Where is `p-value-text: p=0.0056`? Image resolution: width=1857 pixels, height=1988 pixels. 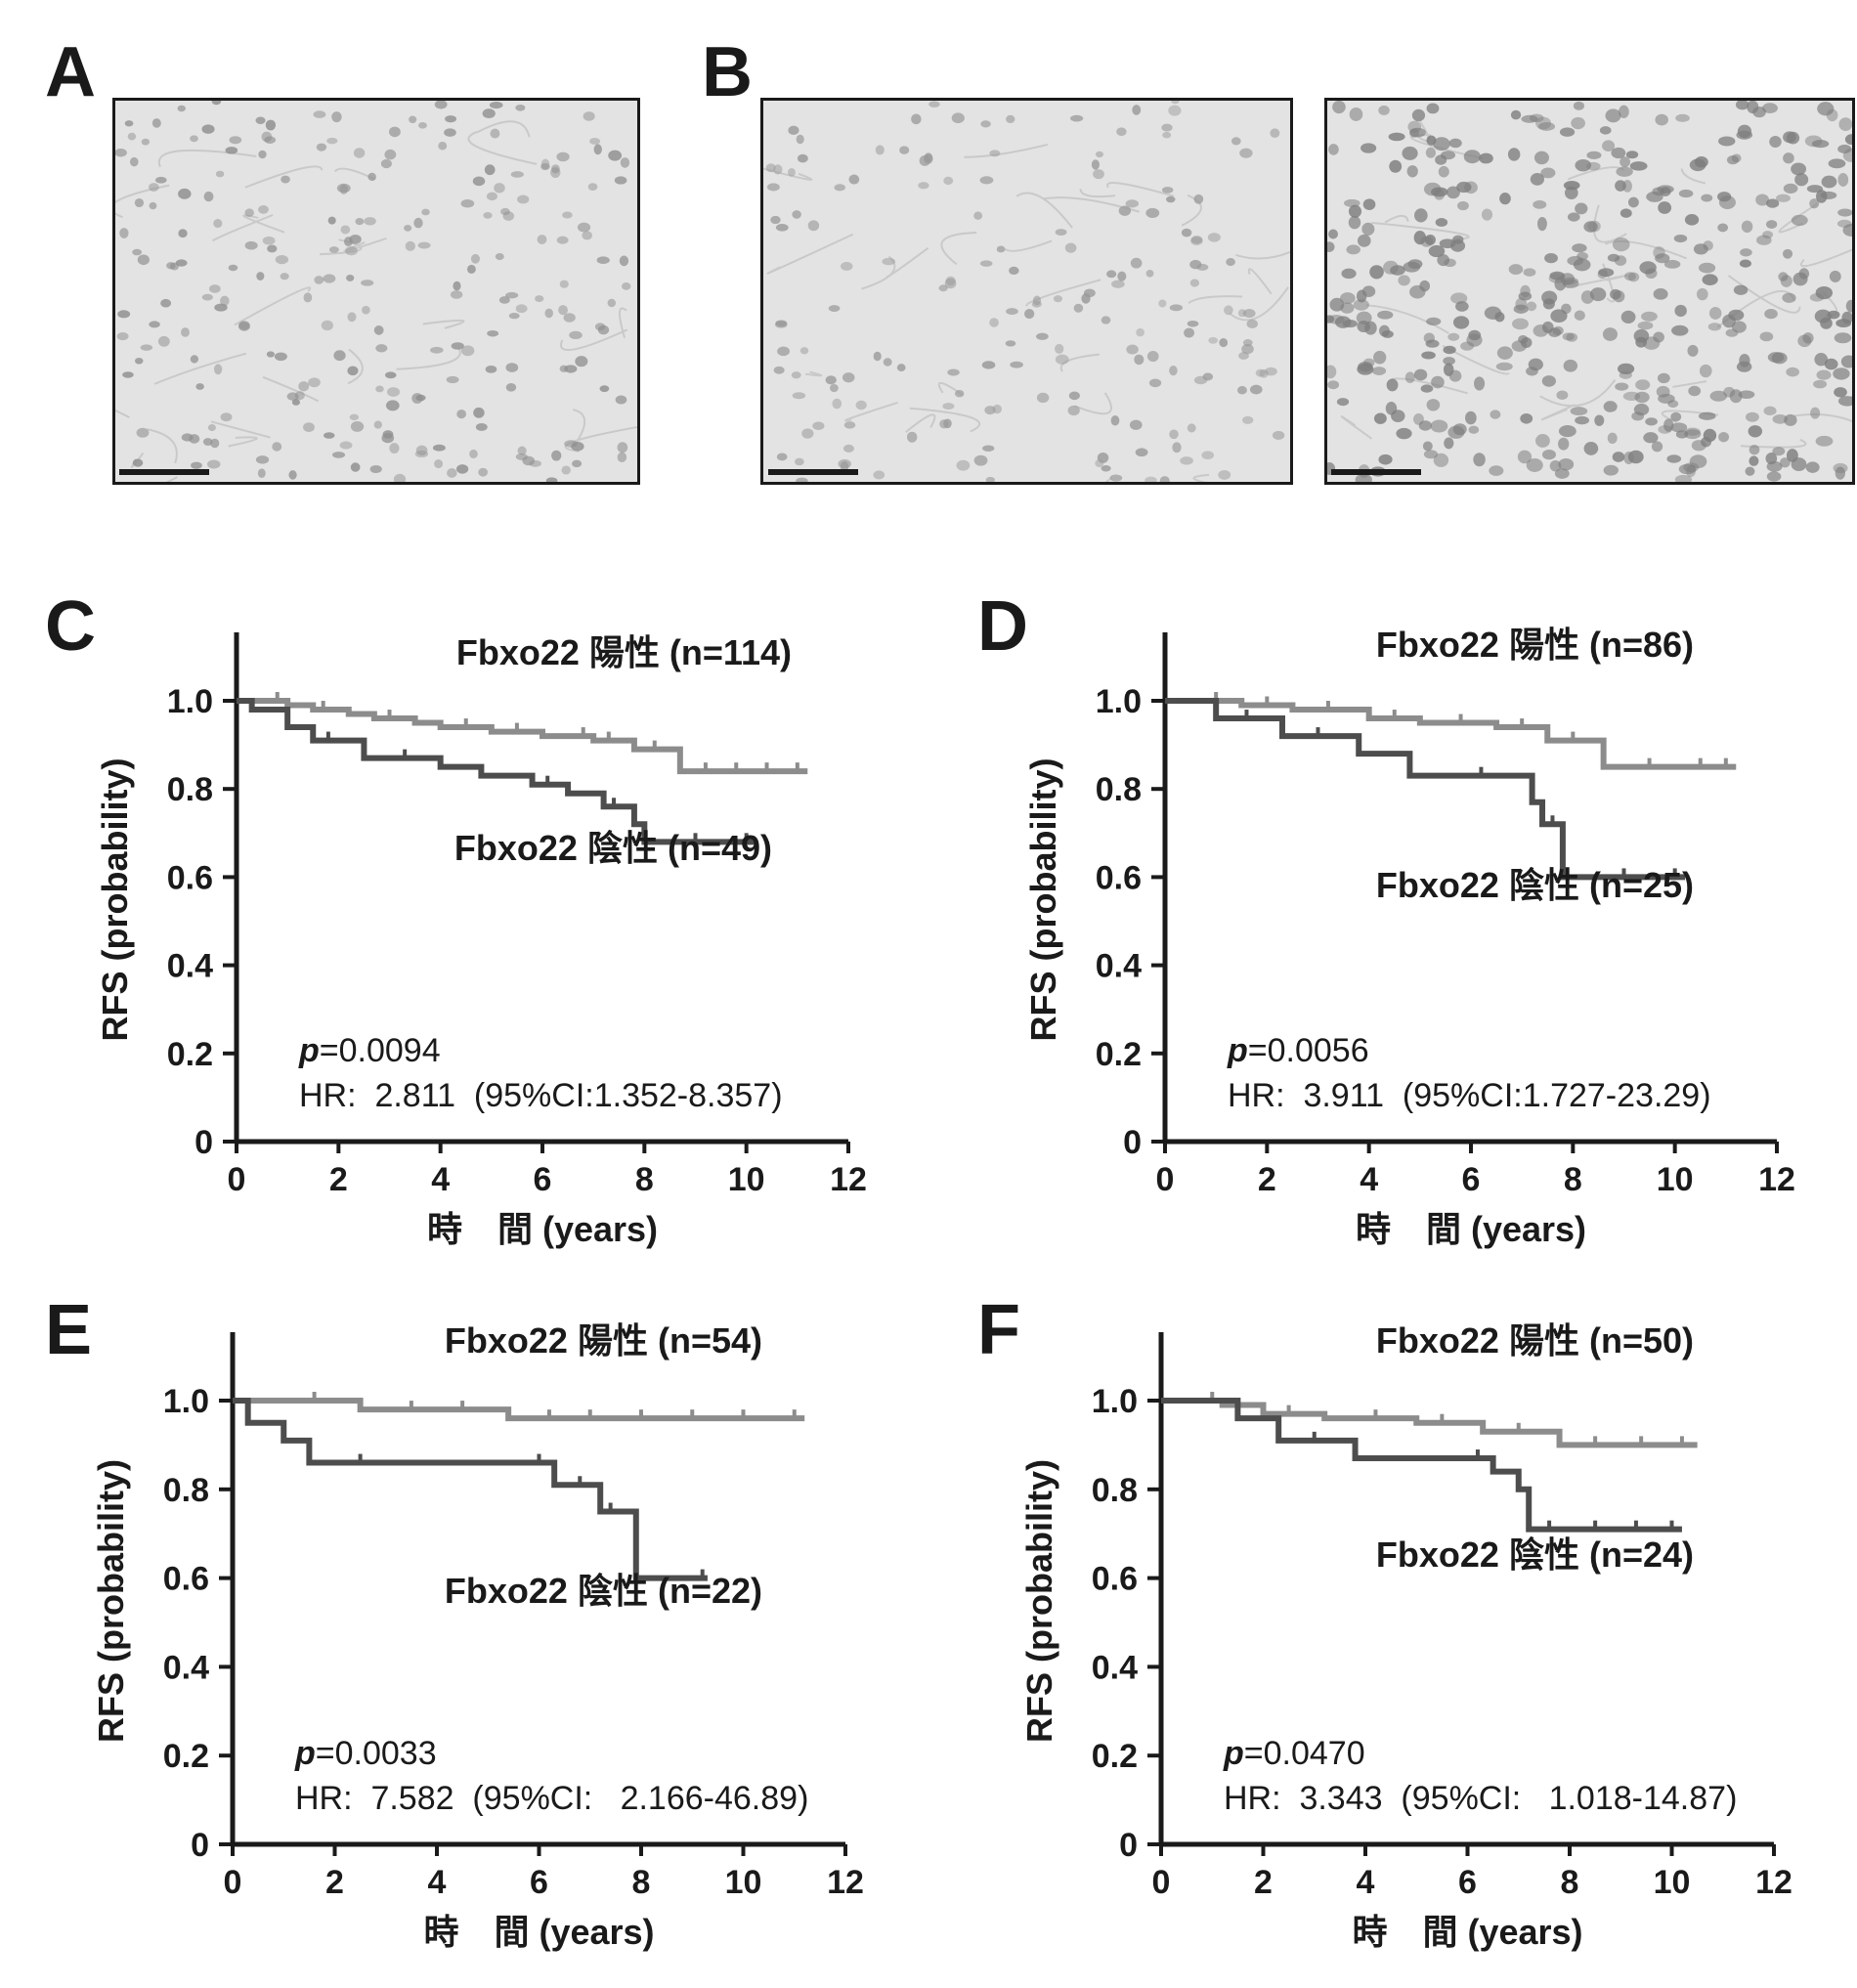 p-value-text: p=0.0056 is located at coordinates (1298, 1050).